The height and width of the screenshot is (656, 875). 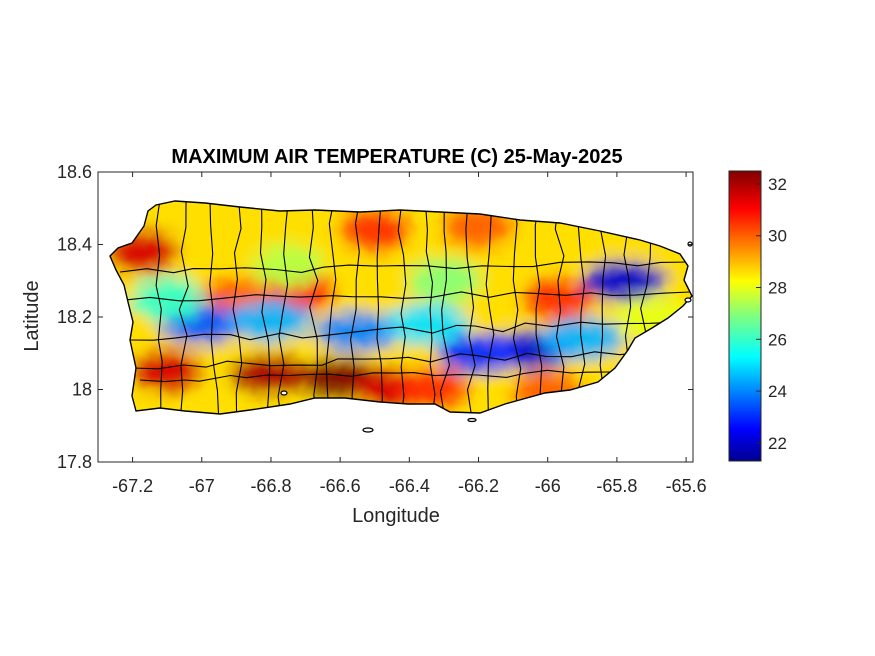 What do you see at coordinates (82, 390) in the screenshot?
I see `y-tick-label: 18` at bounding box center [82, 390].